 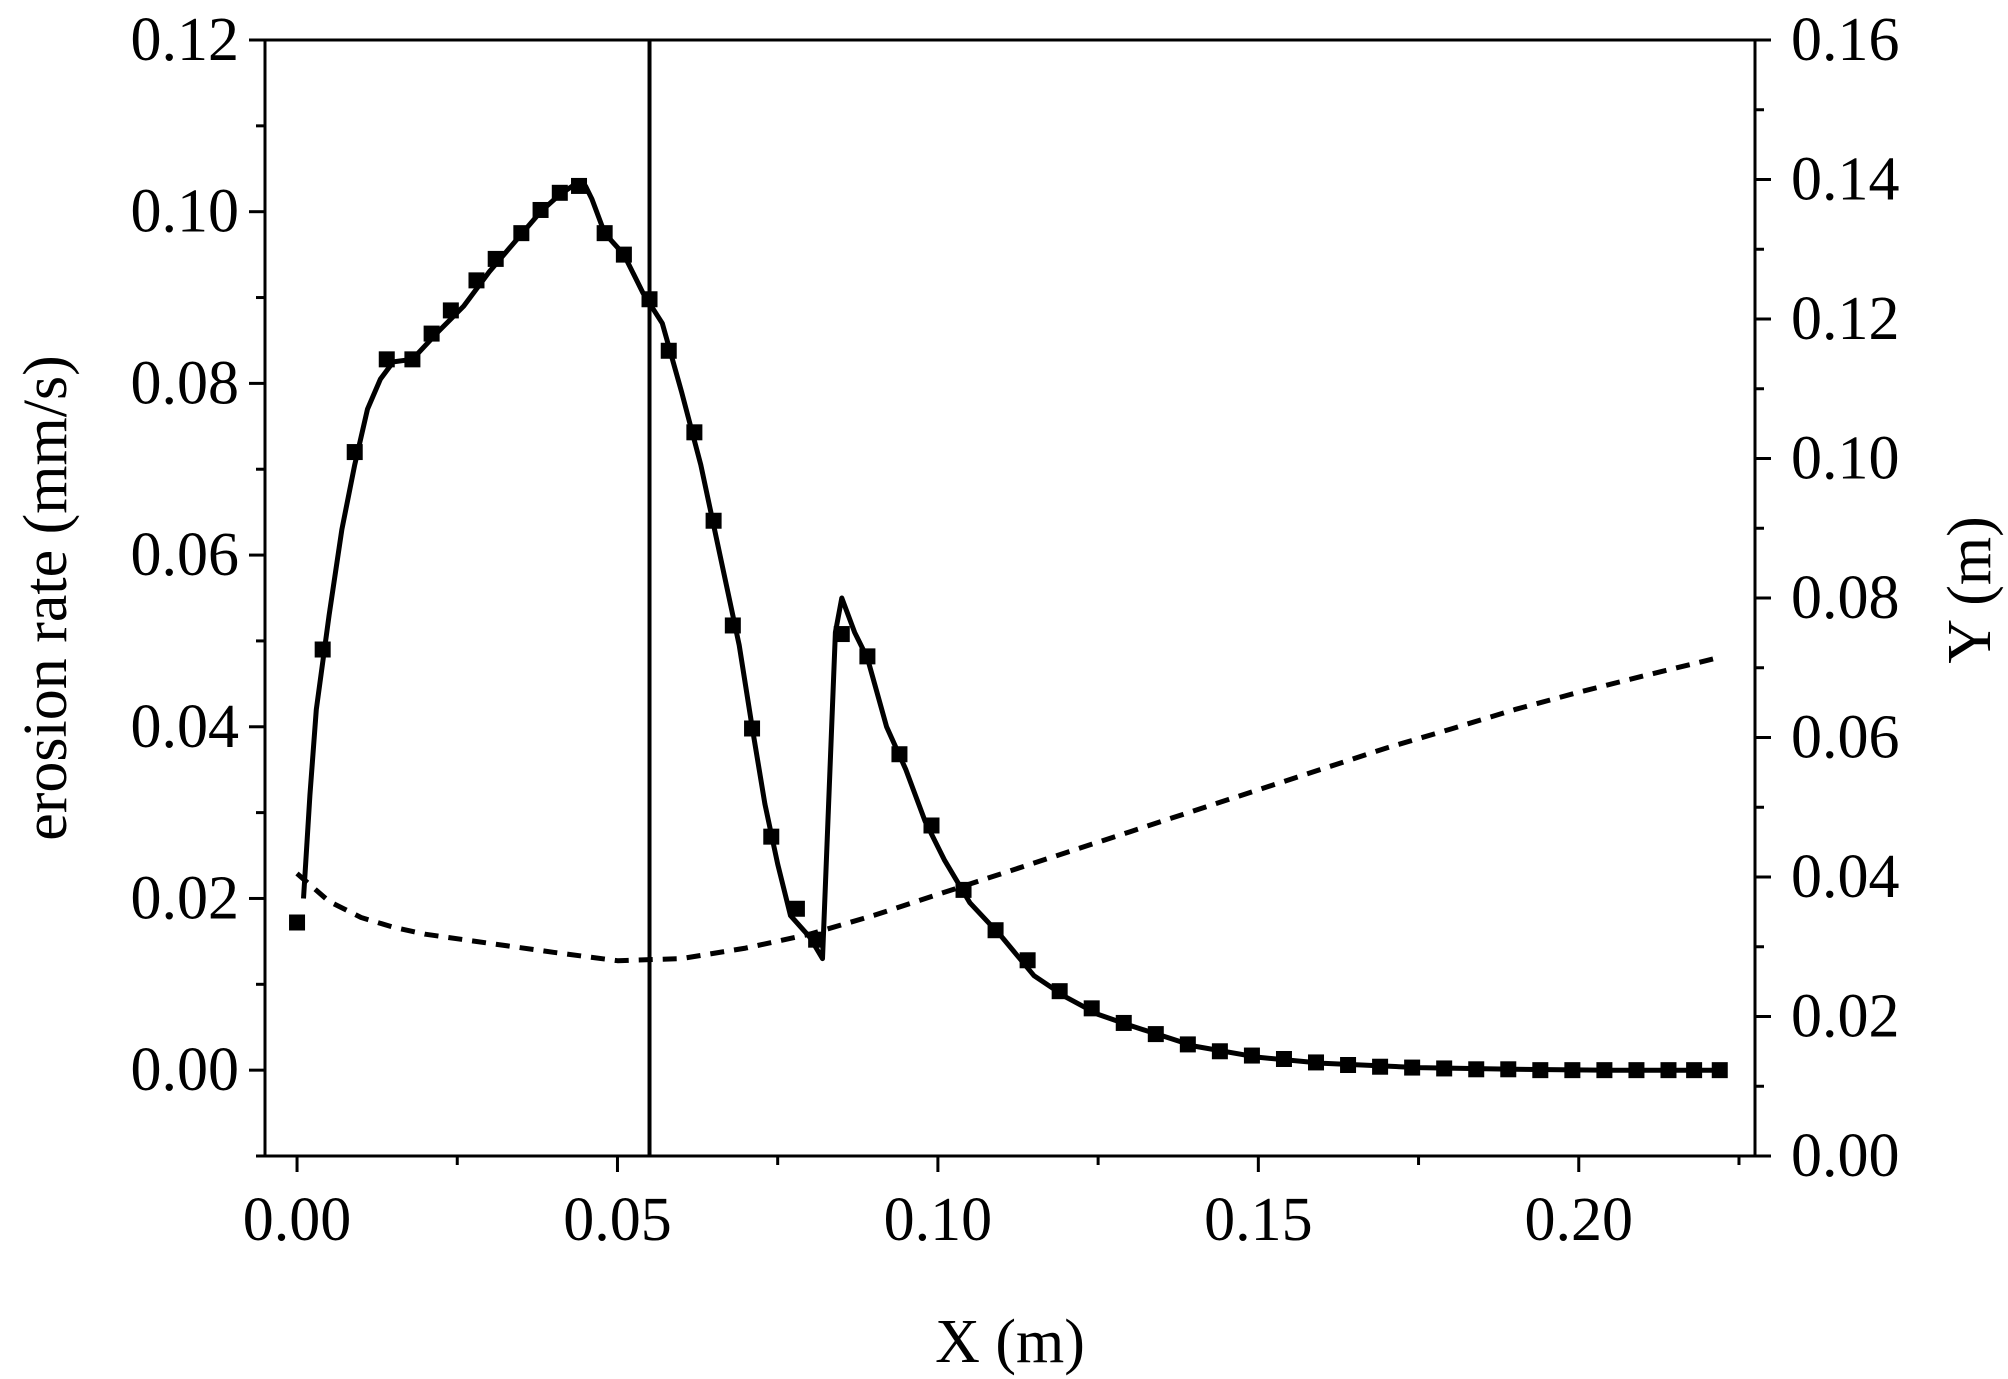 What do you see at coordinates (1845, 738) in the screenshot?
I see `right-y-tick-label: 0.06` at bounding box center [1845, 738].